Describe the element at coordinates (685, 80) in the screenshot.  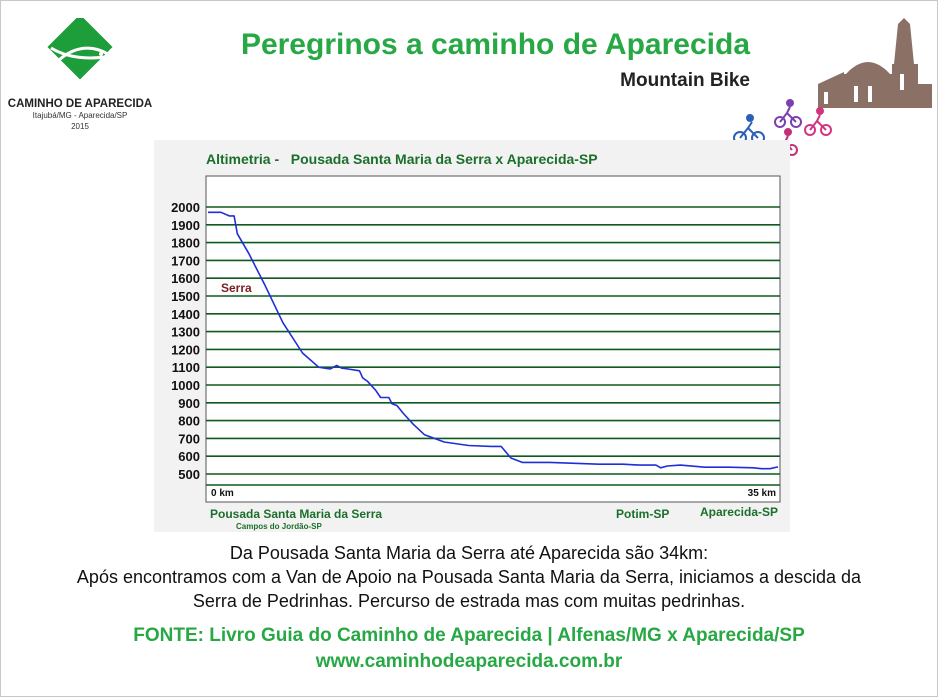
I see `page-subtitle: Mountain Bike` at that location.